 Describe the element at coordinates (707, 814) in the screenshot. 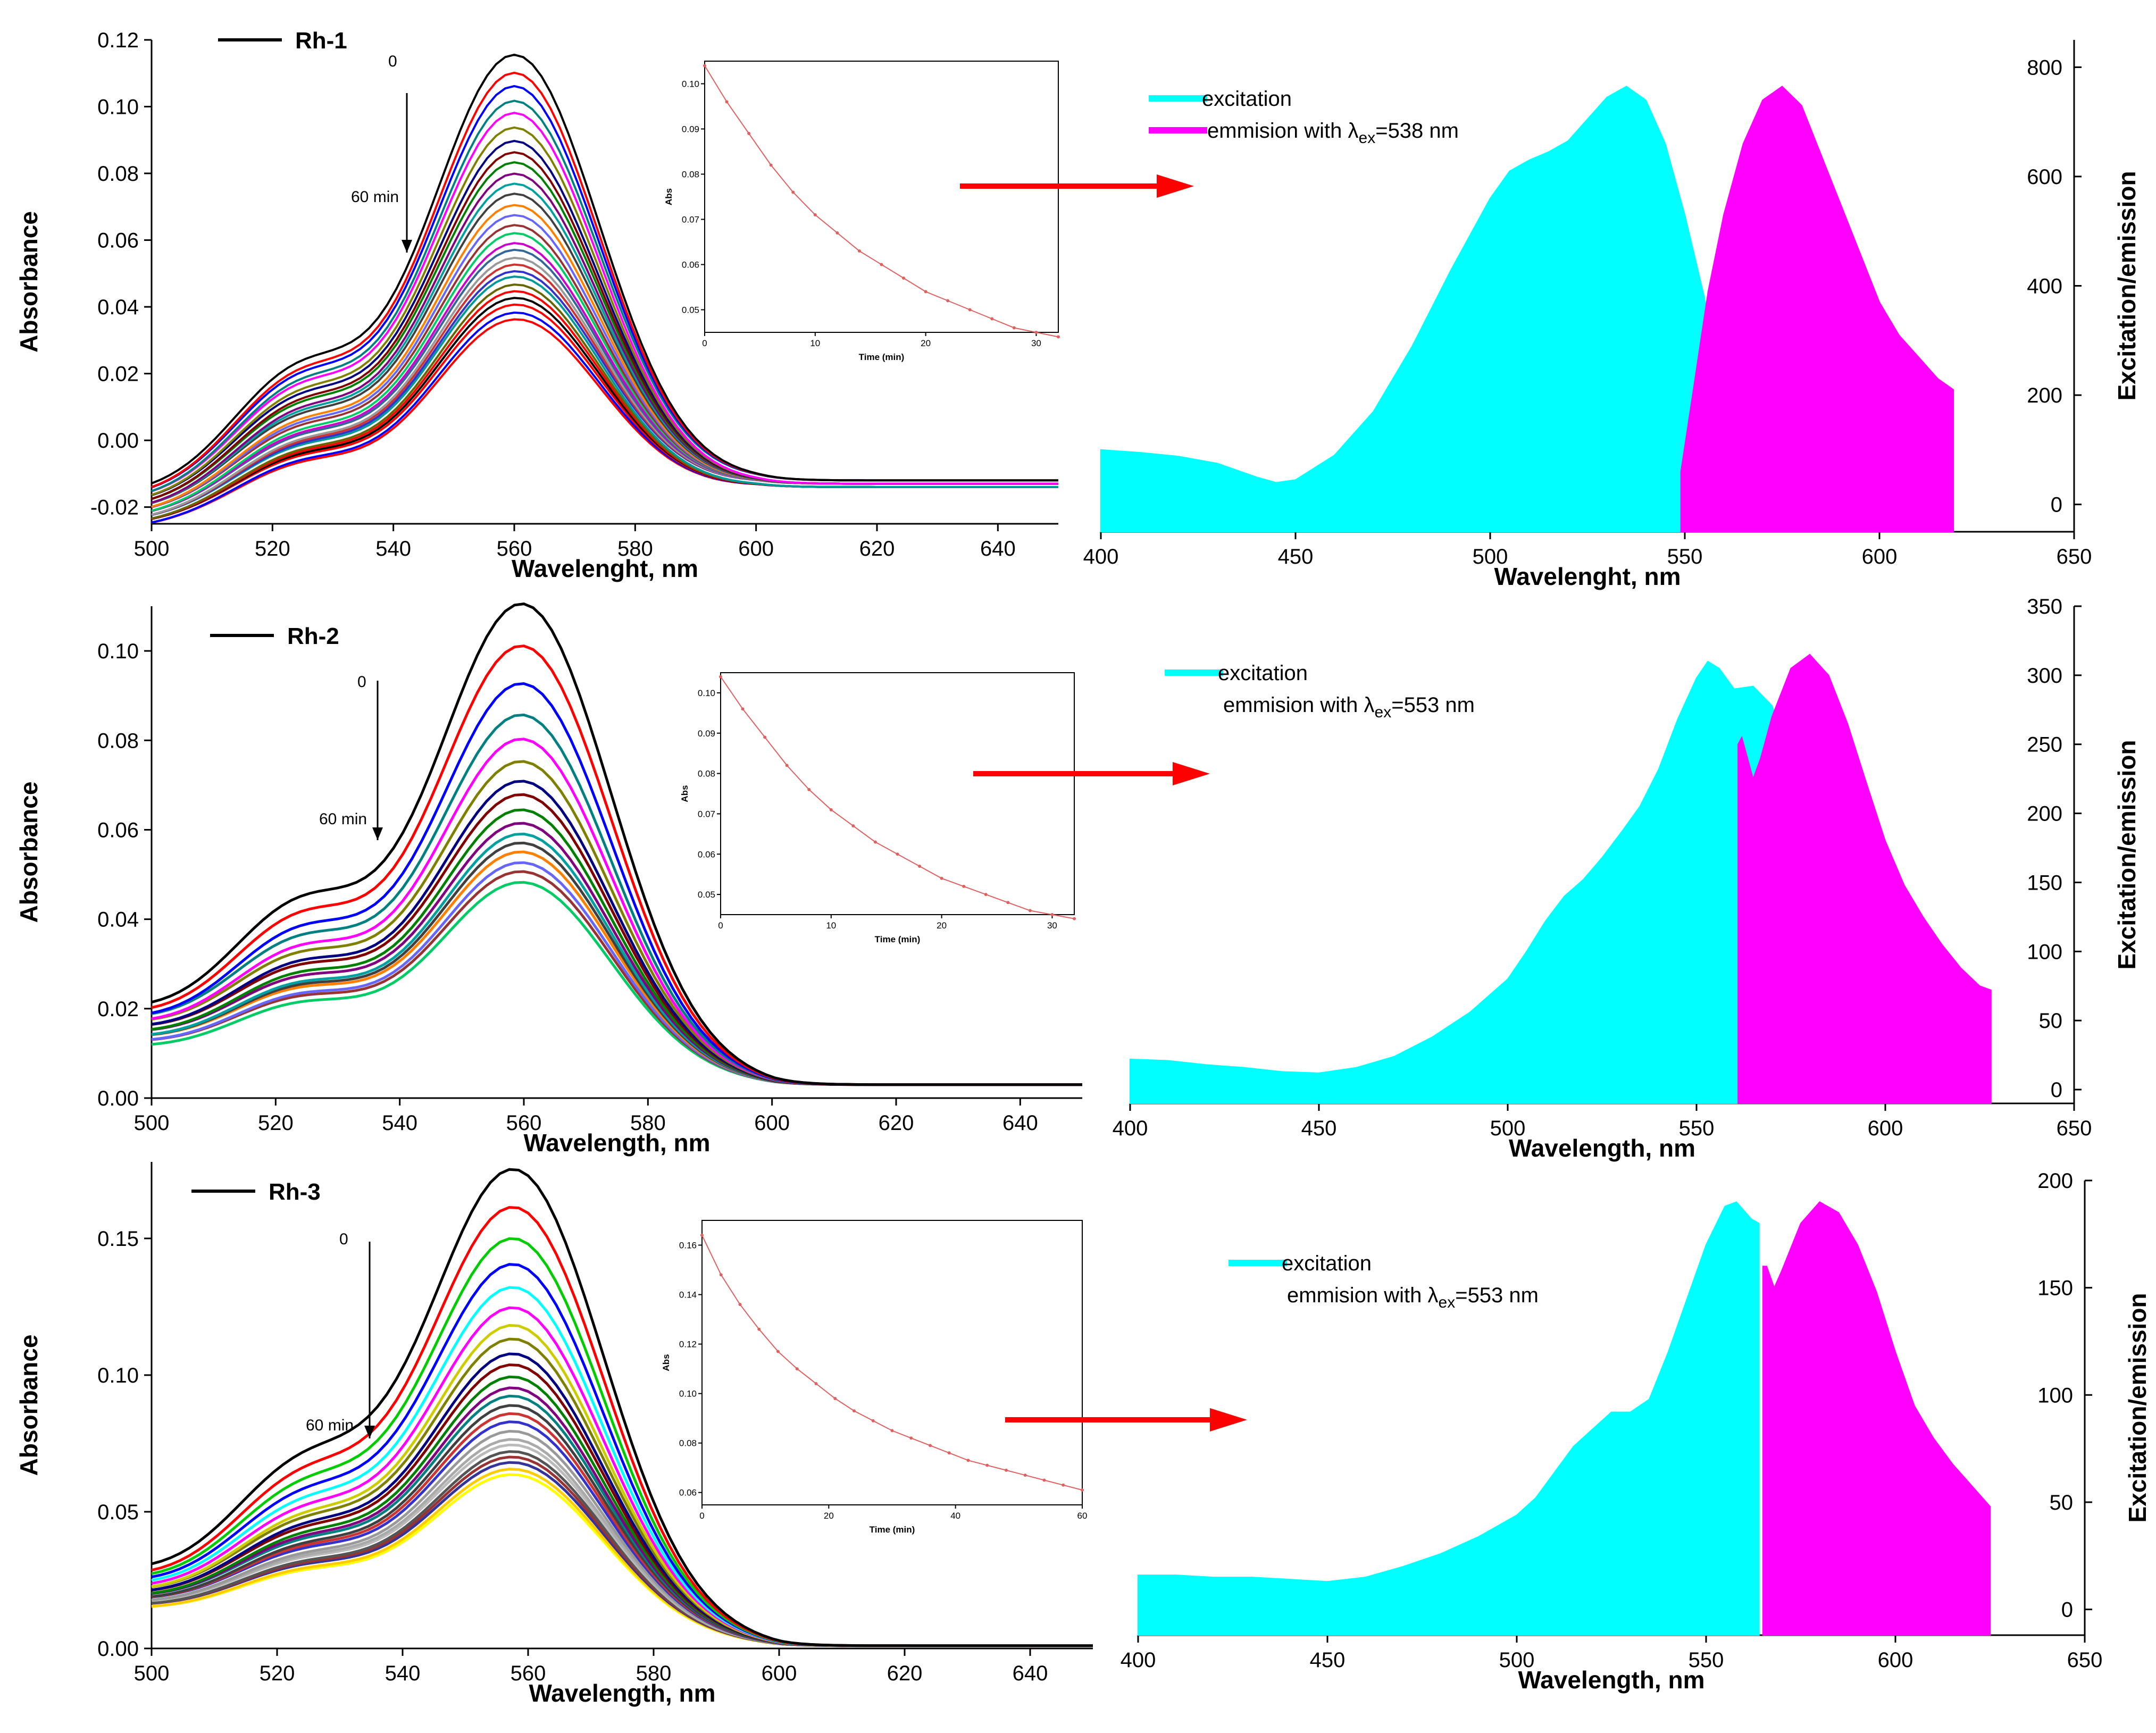

I see `inset-y-tick-label: 0.07` at that location.